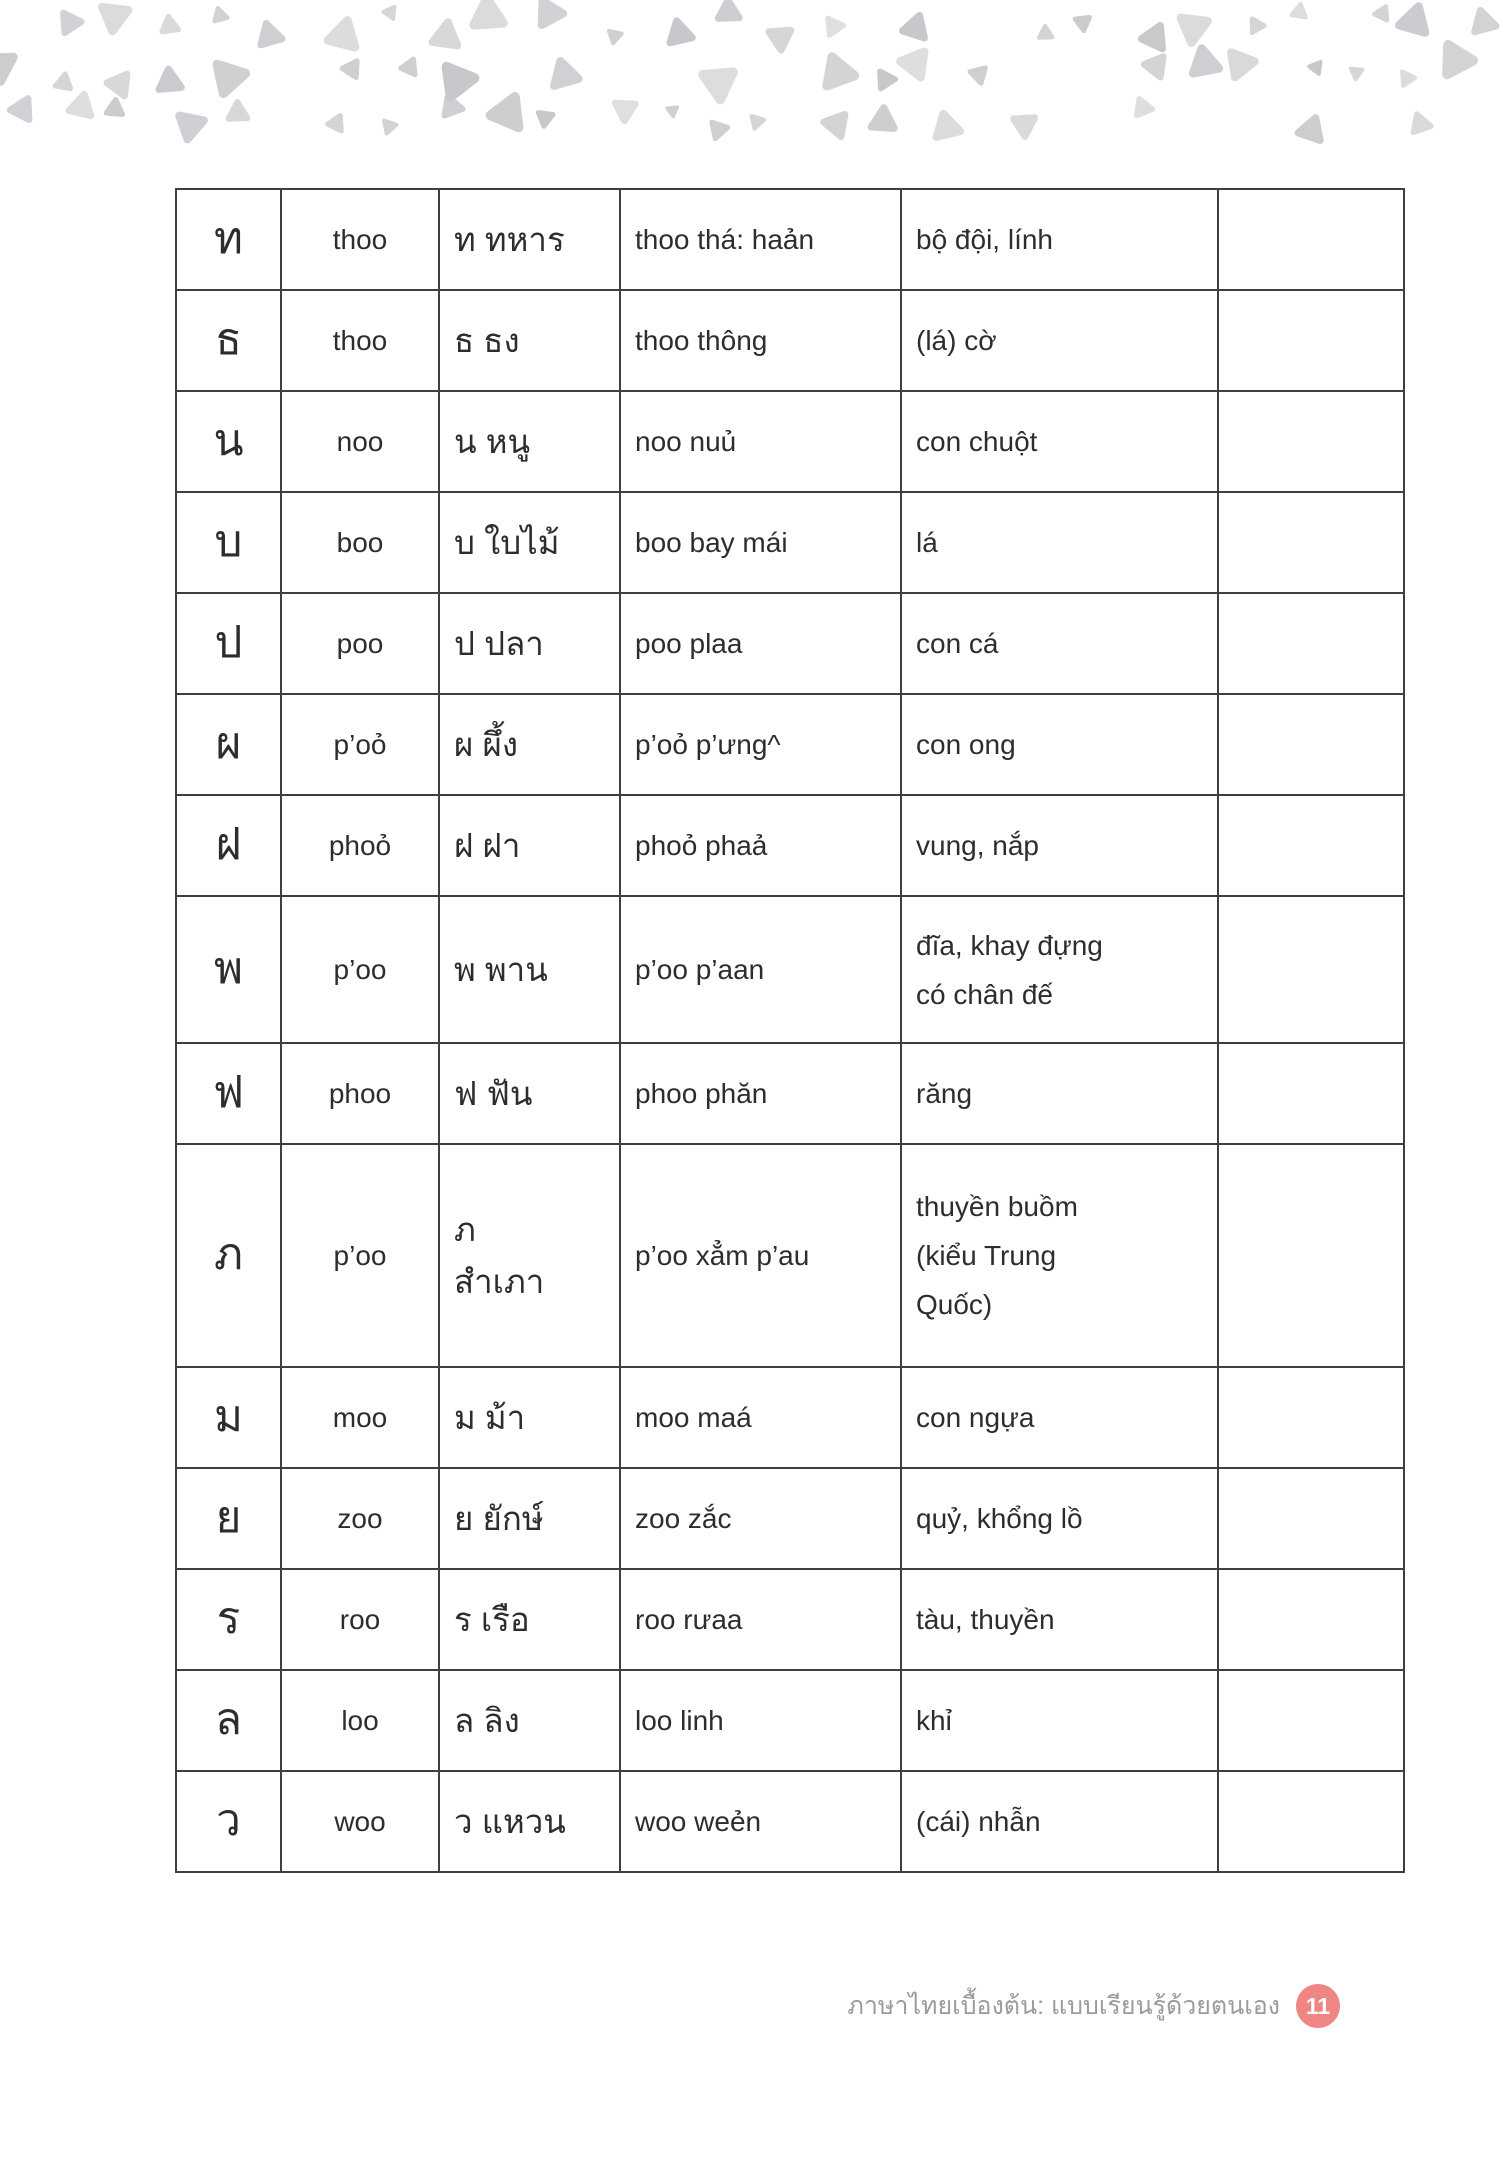 This screenshot has width=1512, height=2158. What do you see at coordinates (228, 1255) in the screenshot?
I see `thai-letter-cell: ภ` at bounding box center [228, 1255].